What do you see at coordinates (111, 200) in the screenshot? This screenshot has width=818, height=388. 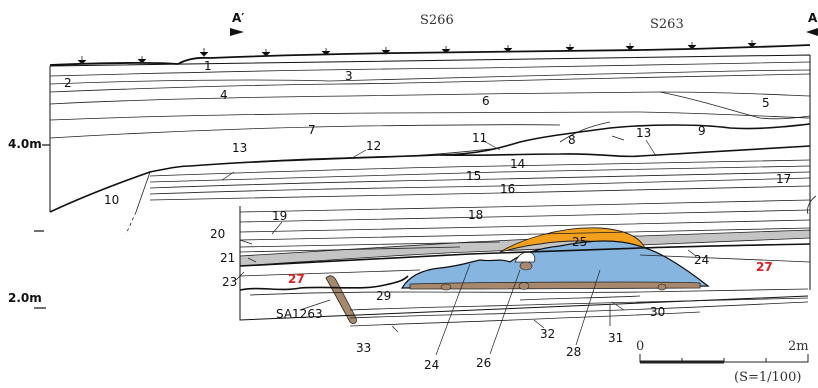 I see `layer-label: 10` at bounding box center [111, 200].